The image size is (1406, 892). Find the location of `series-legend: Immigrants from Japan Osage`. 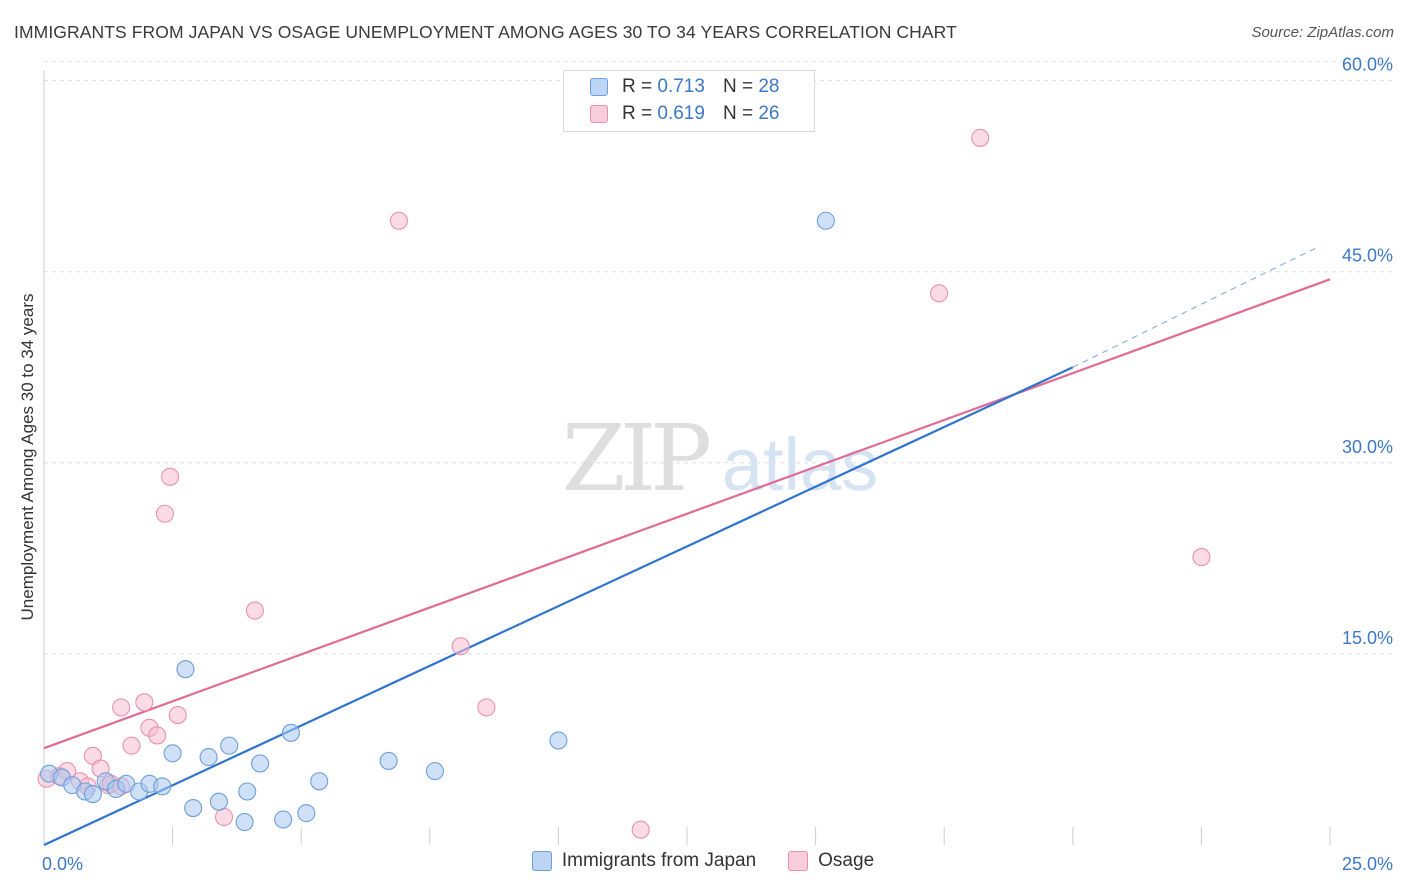

series-legend: Immigrants from Japan Osage is located at coordinates (703, 861).